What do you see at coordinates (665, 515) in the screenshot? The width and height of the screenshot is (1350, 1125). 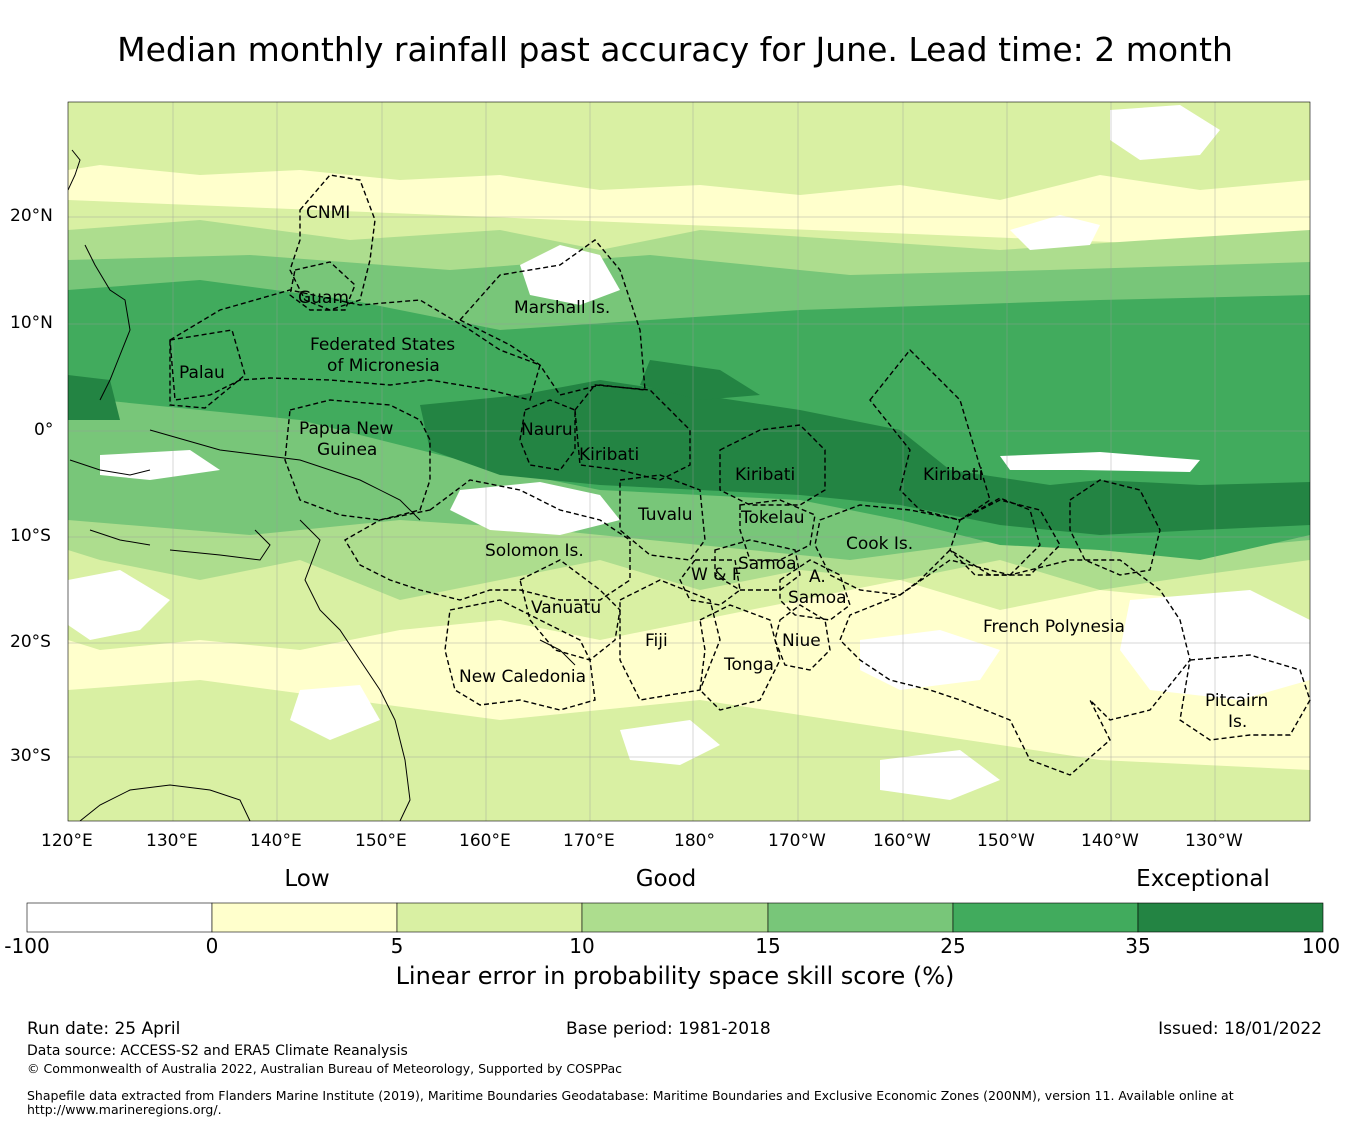 I see `region-label: Tuvalu` at bounding box center [665, 515].